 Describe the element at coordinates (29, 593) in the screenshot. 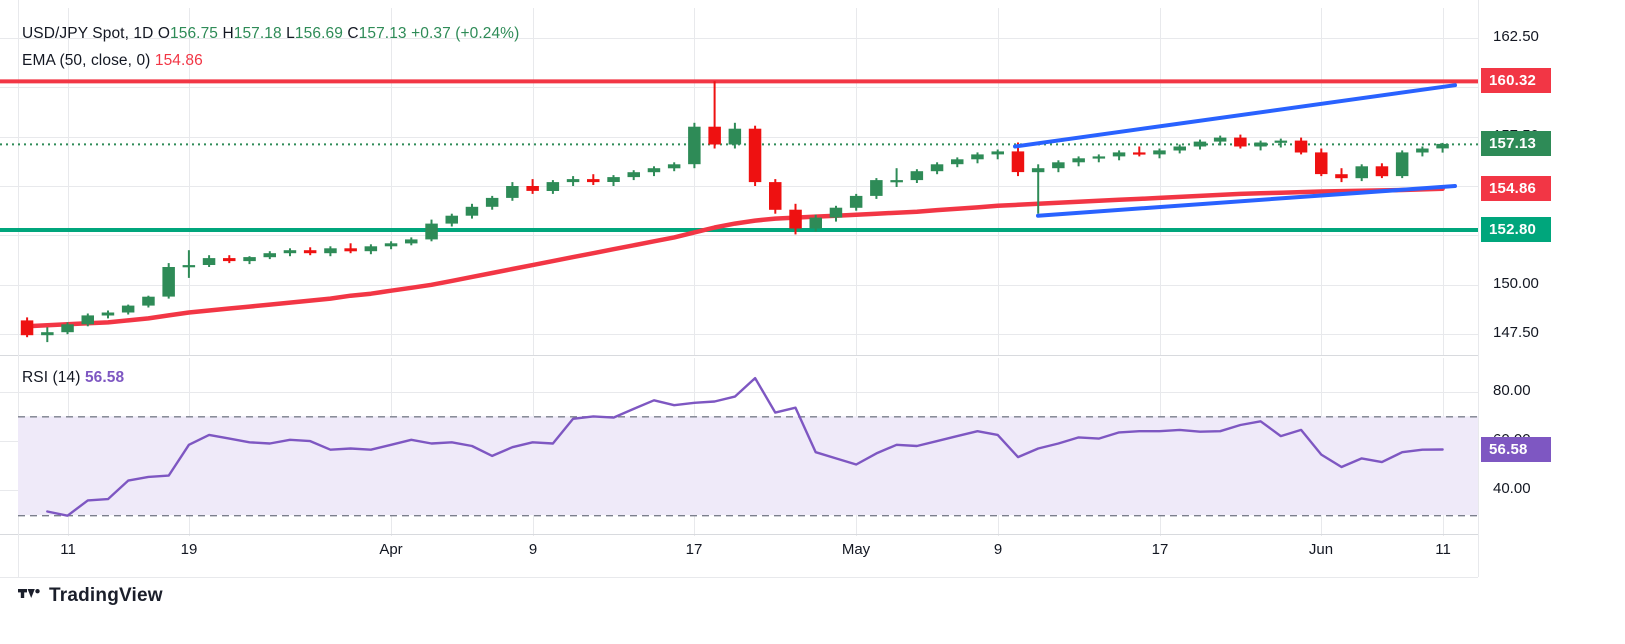

I see `tradingview-mark-icon` at that location.